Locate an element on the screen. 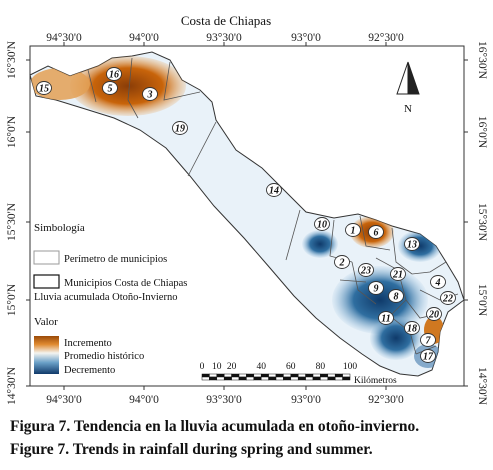 This screenshot has width=493, height=470. municipality-marker: 1 is located at coordinates (353, 230).